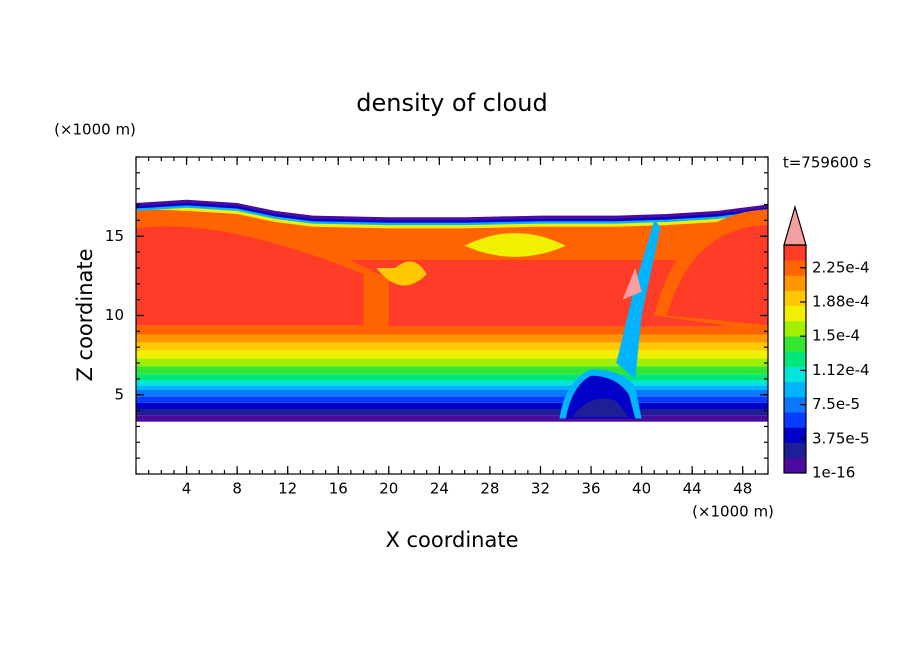  Describe the element at coordinates (114, 315) in the screenshot. I see `y-tick-label: 10` at that location.